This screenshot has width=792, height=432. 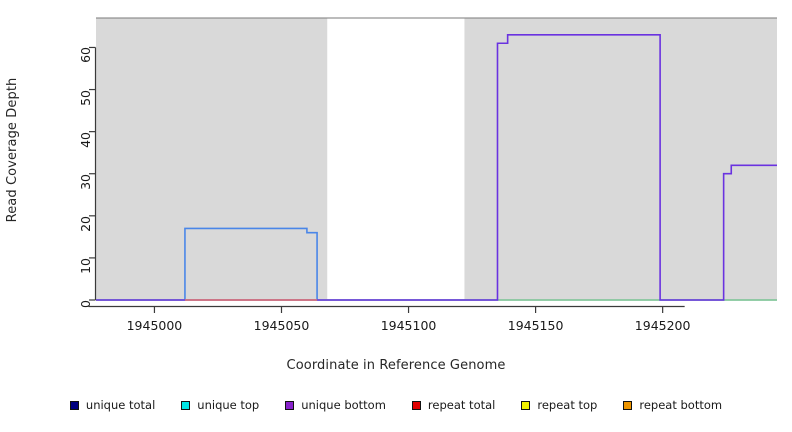 I want to click on legend-item: unique top, so click(x=220, y=405).